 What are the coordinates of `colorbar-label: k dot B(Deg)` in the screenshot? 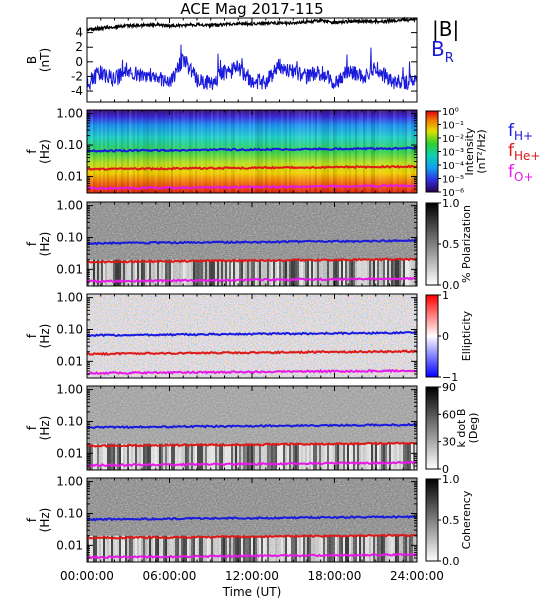 It's located at (467, 428).